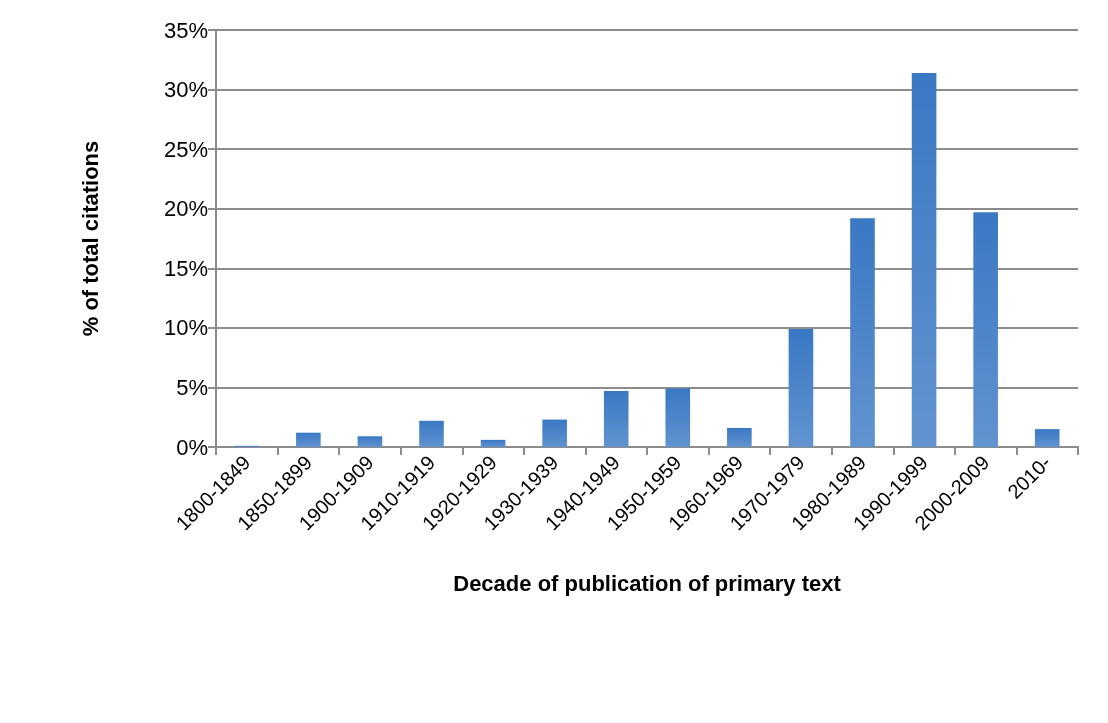  What do you see at coordinates (185, 30) in the screenshot?
I see `y-tick-label: 35%` at bounding box center [185, 30].